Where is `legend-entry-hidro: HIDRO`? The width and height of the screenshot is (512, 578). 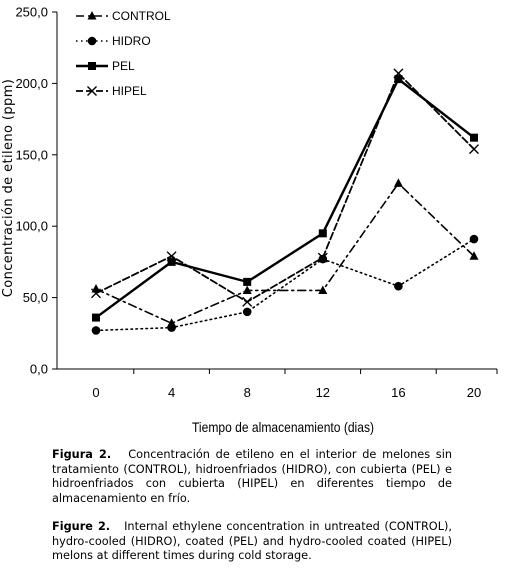
legend-entry-hidro: HIDRO is located at coordinates (113, 41).